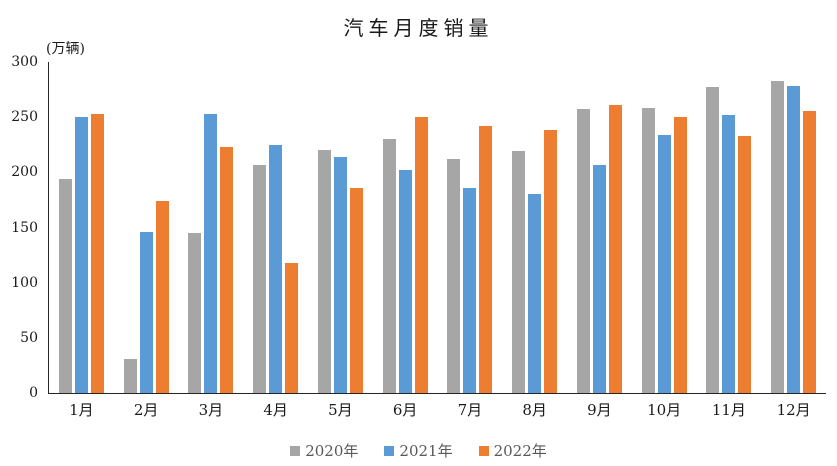 This screenshot has height=466, width=837. I want to click on bar-2022年-2月, so click(162, 297).